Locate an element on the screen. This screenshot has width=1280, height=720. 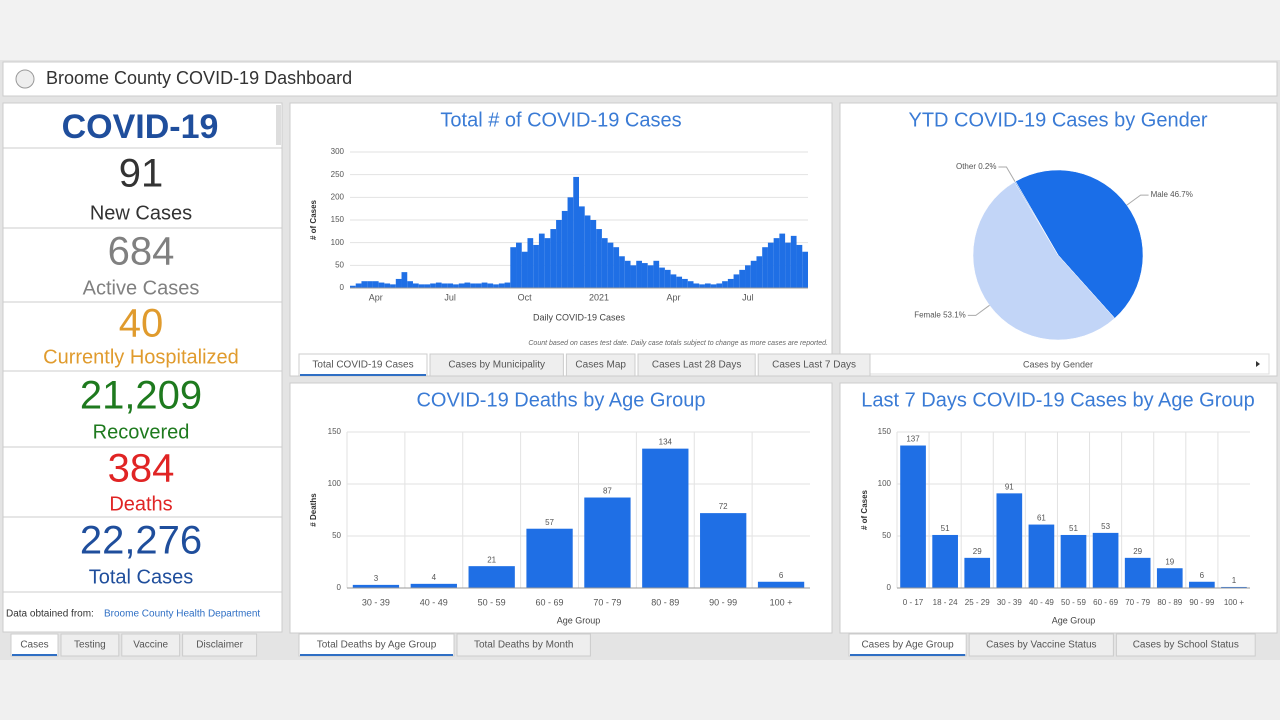
stat-label: New Cases is located at coordinates (141, 213).